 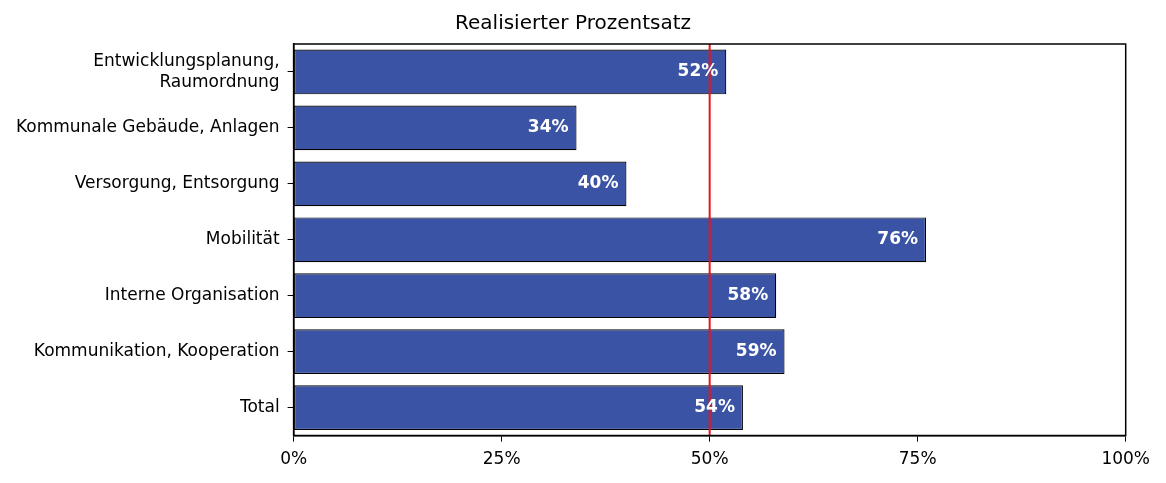 I want to click on data-label: 40%, so click(x=598, y=182).